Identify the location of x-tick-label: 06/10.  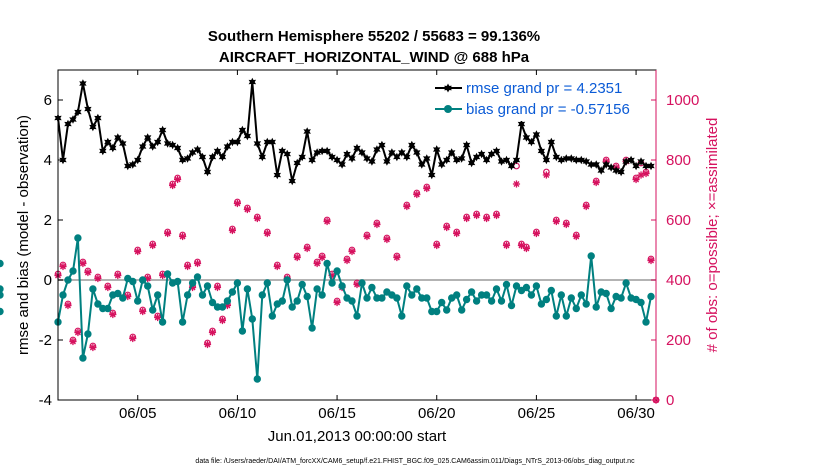
(238, 413).